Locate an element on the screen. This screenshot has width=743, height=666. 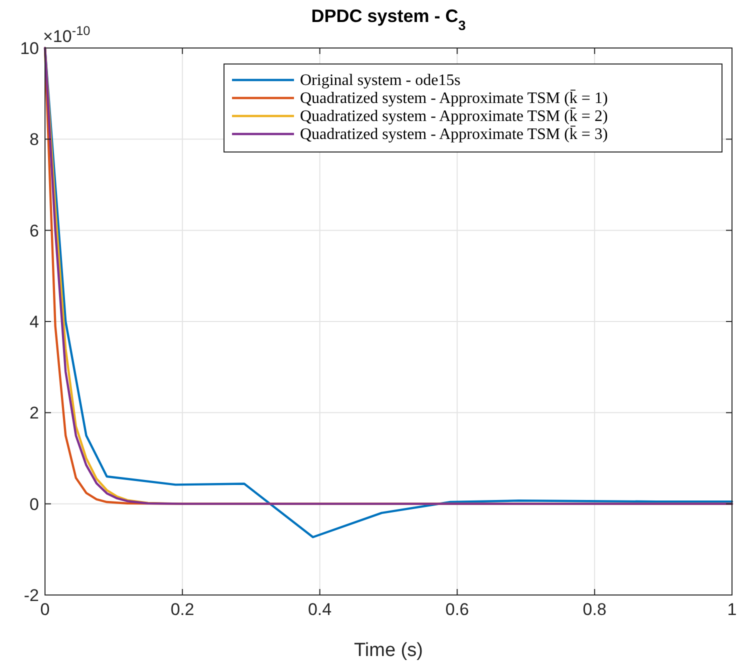
x-tick-label: 0.2 is located at coordinates (182, 609).